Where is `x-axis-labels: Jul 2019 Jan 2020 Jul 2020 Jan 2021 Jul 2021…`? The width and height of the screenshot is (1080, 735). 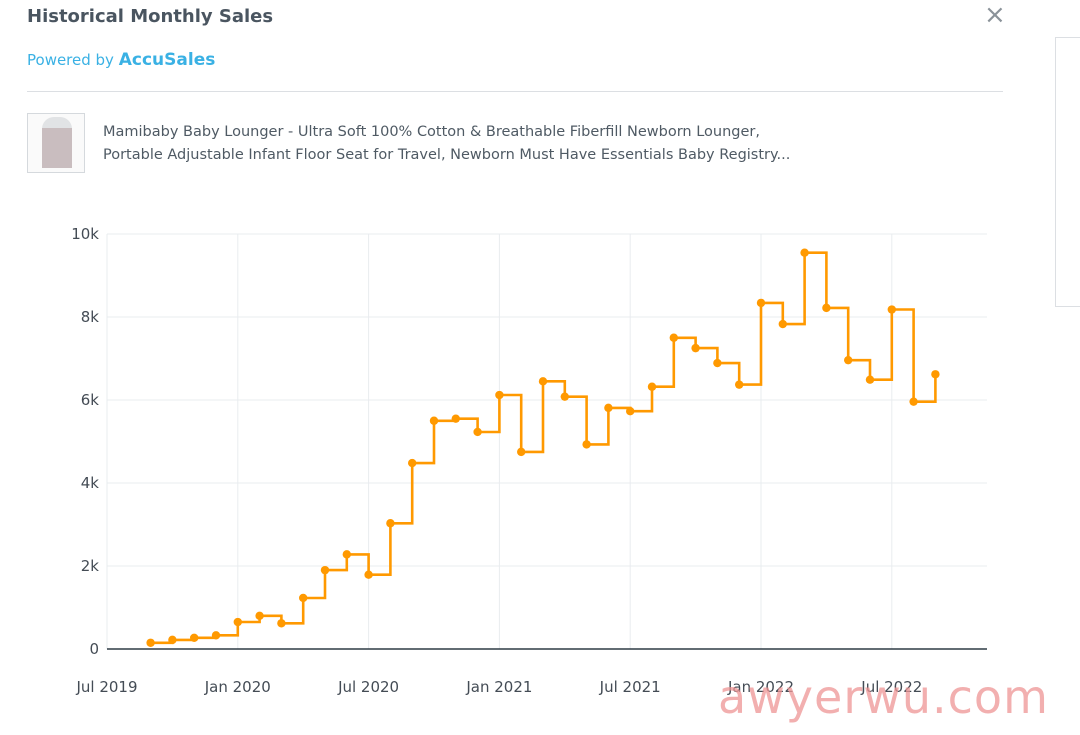
x-axis-labels: Jul 2019 Jan 2020 Jul 2020 Jan 2021 Jul 2021… is located at coordinates (498, 687).